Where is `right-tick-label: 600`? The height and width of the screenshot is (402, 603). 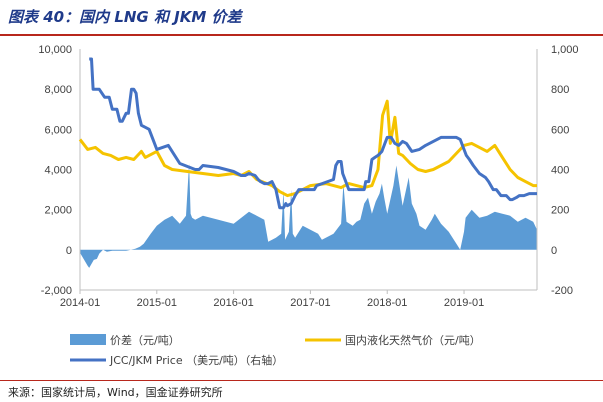
right-tick-label: 600 is located at coordinates (560, 130).